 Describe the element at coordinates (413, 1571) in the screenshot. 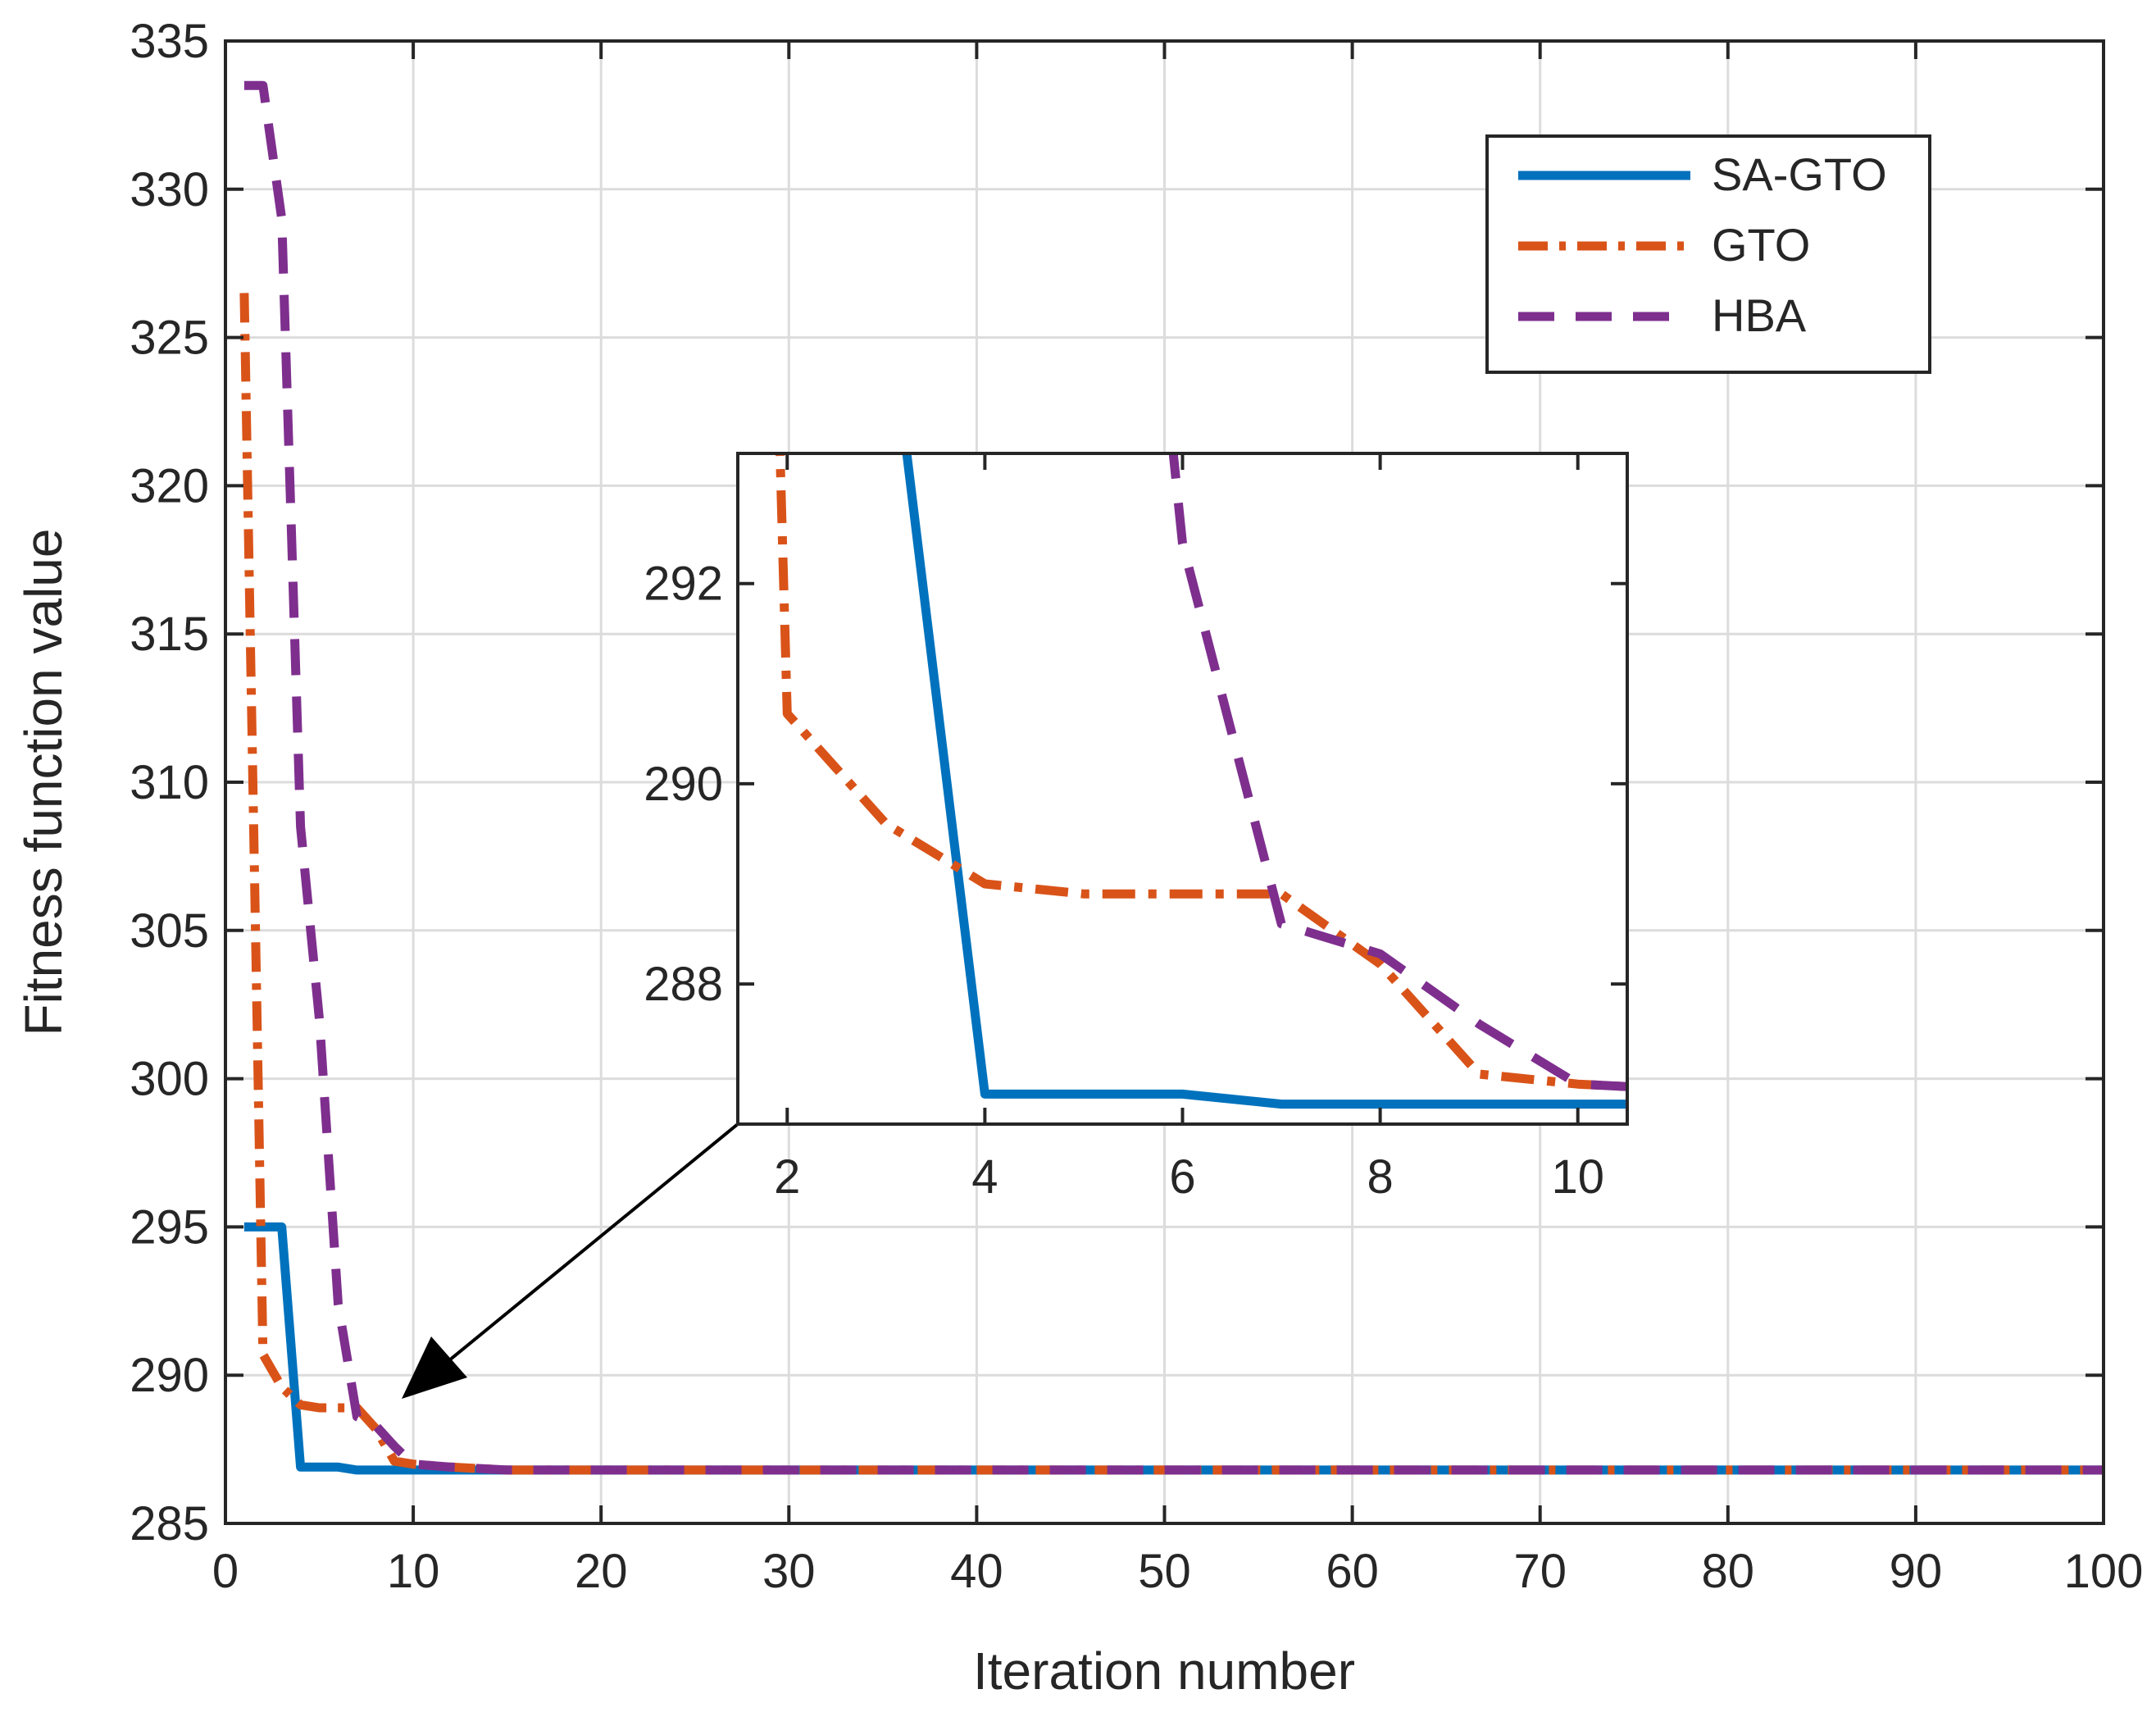

I see `main-x-tick-label: 10` at that location.